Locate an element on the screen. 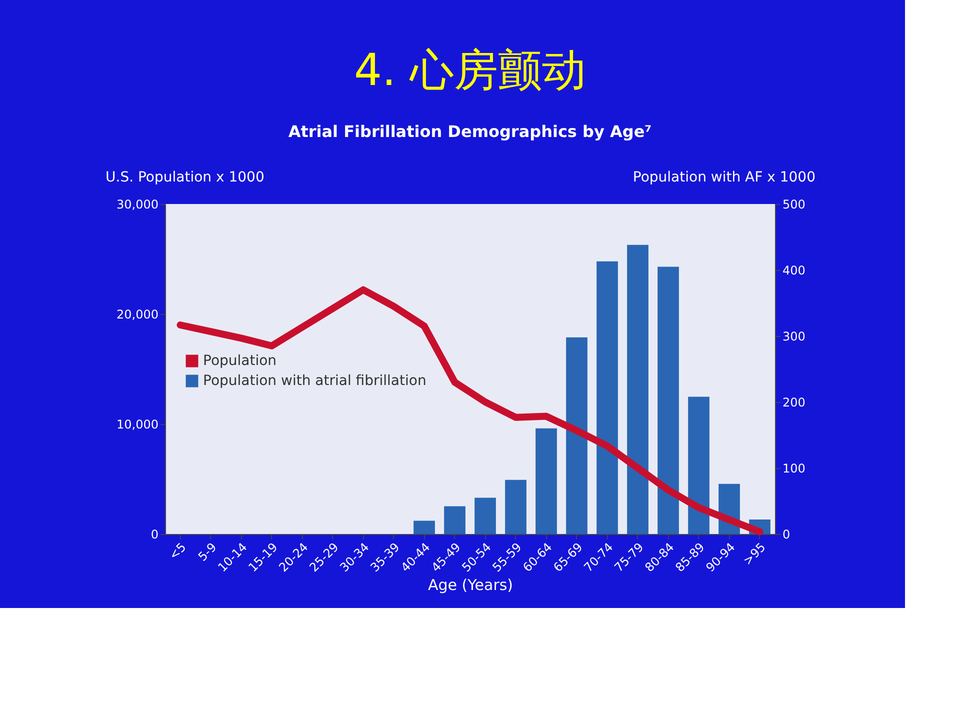  y2-tick-label: 100 is located at coordinates (794, 469).